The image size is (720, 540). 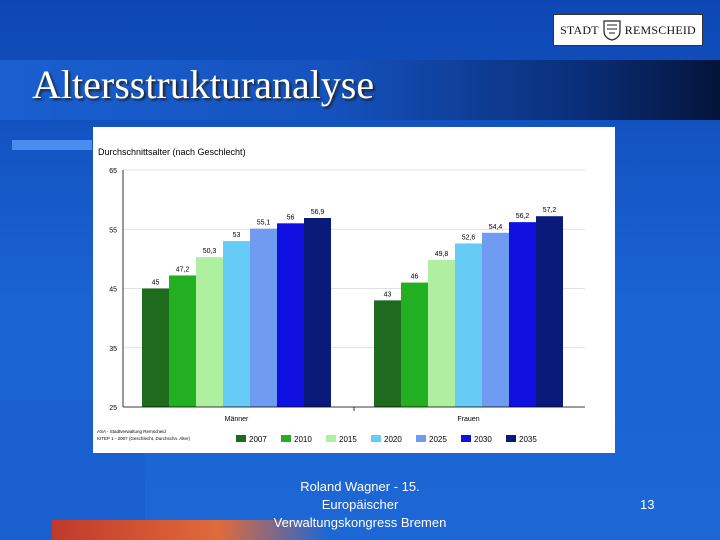 I want to click on y-tick-label: 35, so click(x=113, y=349).